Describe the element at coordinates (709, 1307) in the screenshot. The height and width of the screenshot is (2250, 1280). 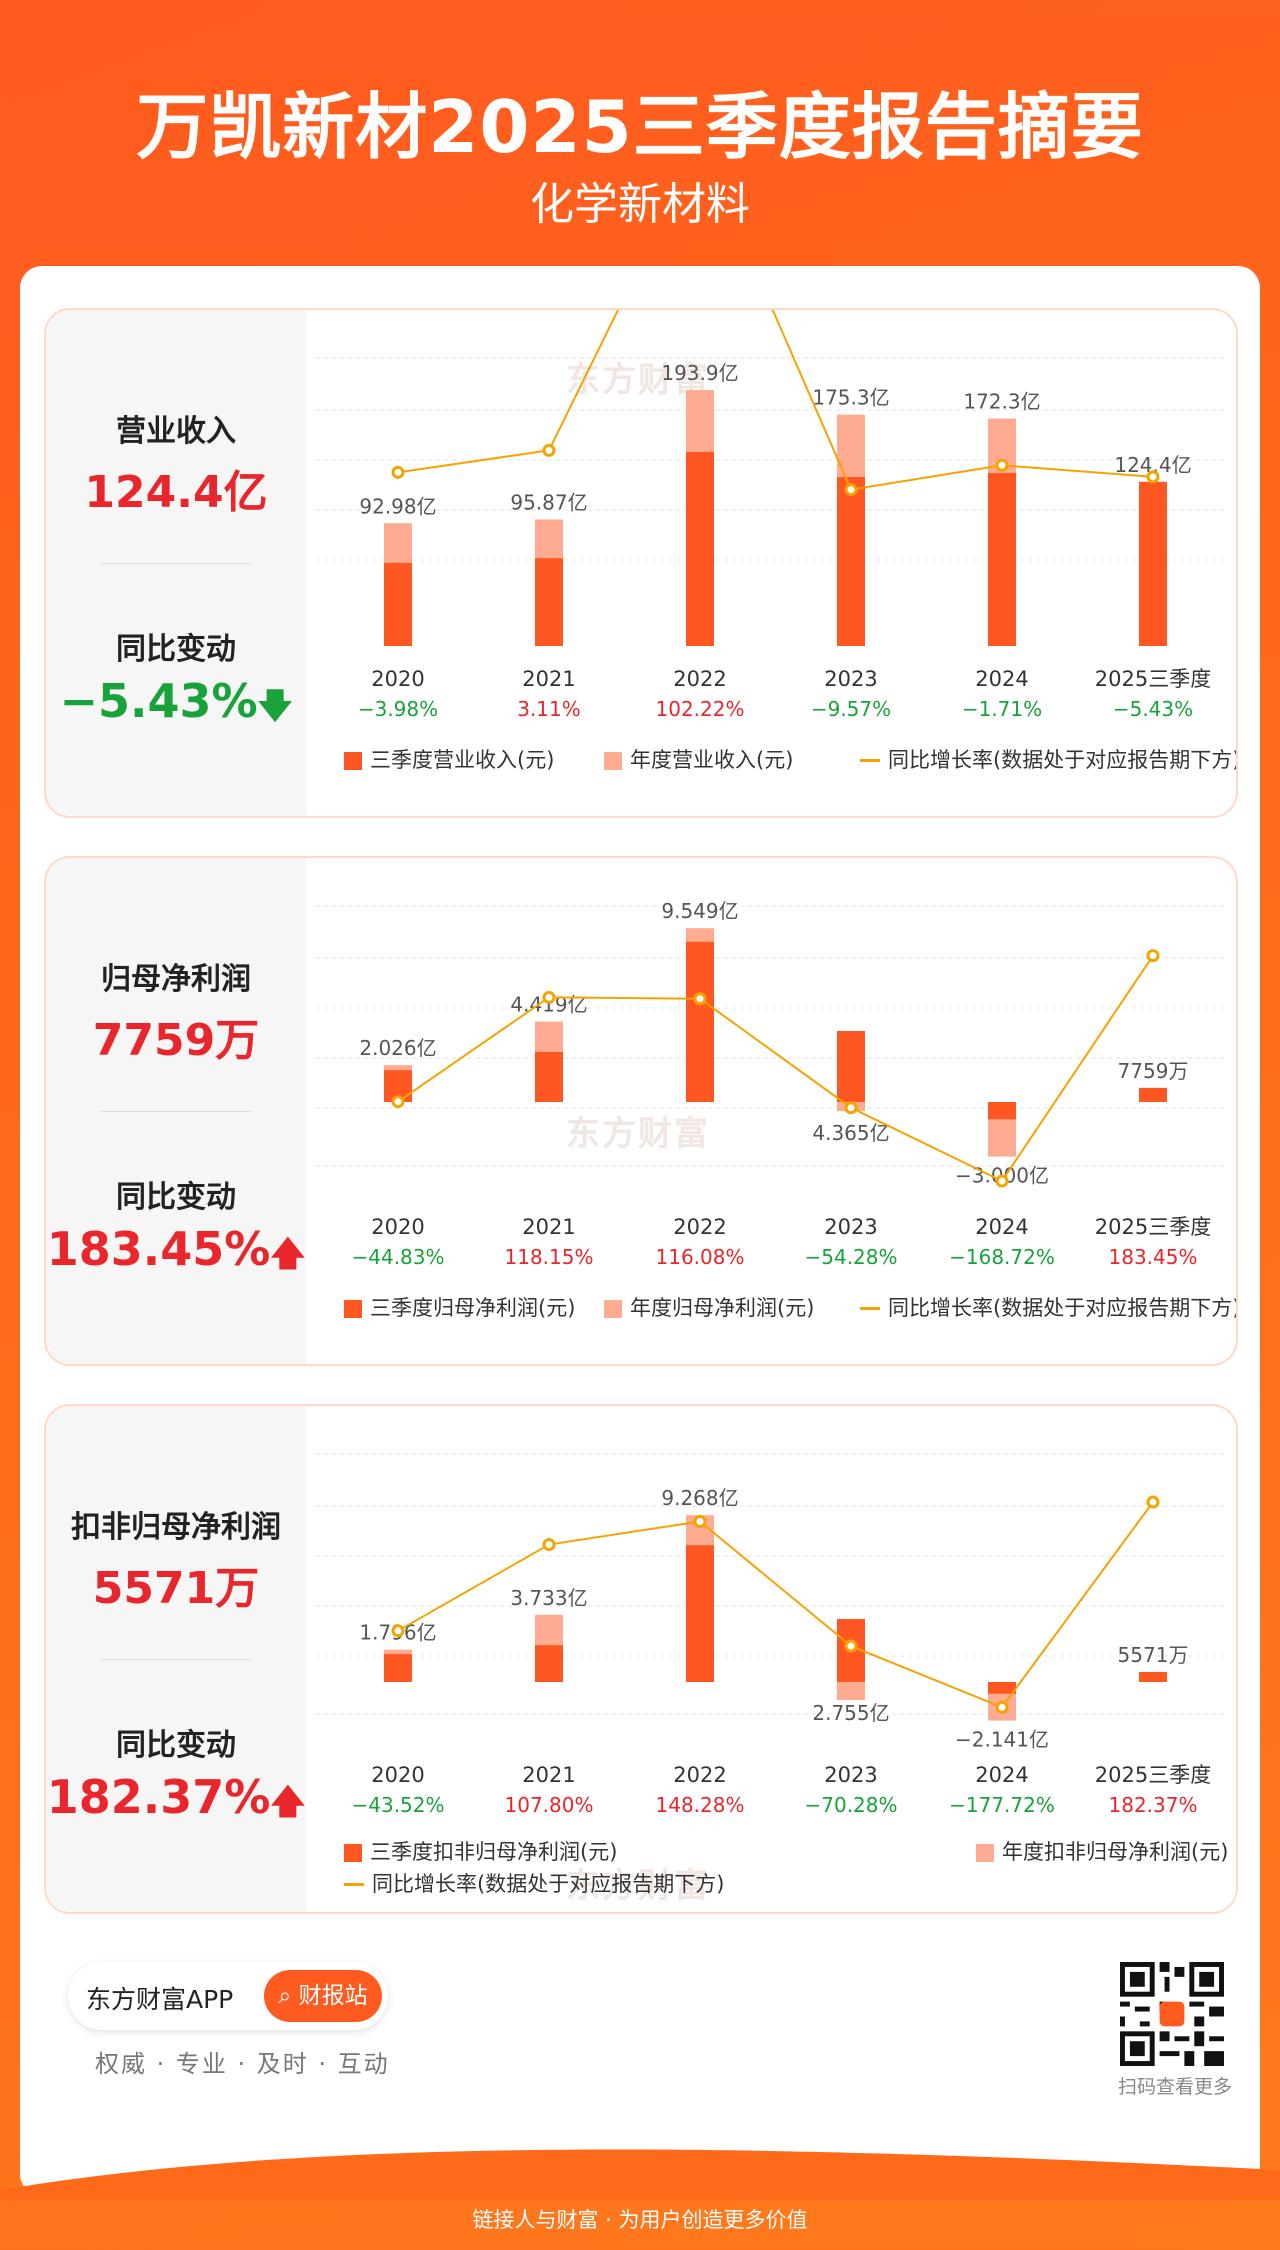
I see `legend-annual: 年度归母净利润(元)` at that location.